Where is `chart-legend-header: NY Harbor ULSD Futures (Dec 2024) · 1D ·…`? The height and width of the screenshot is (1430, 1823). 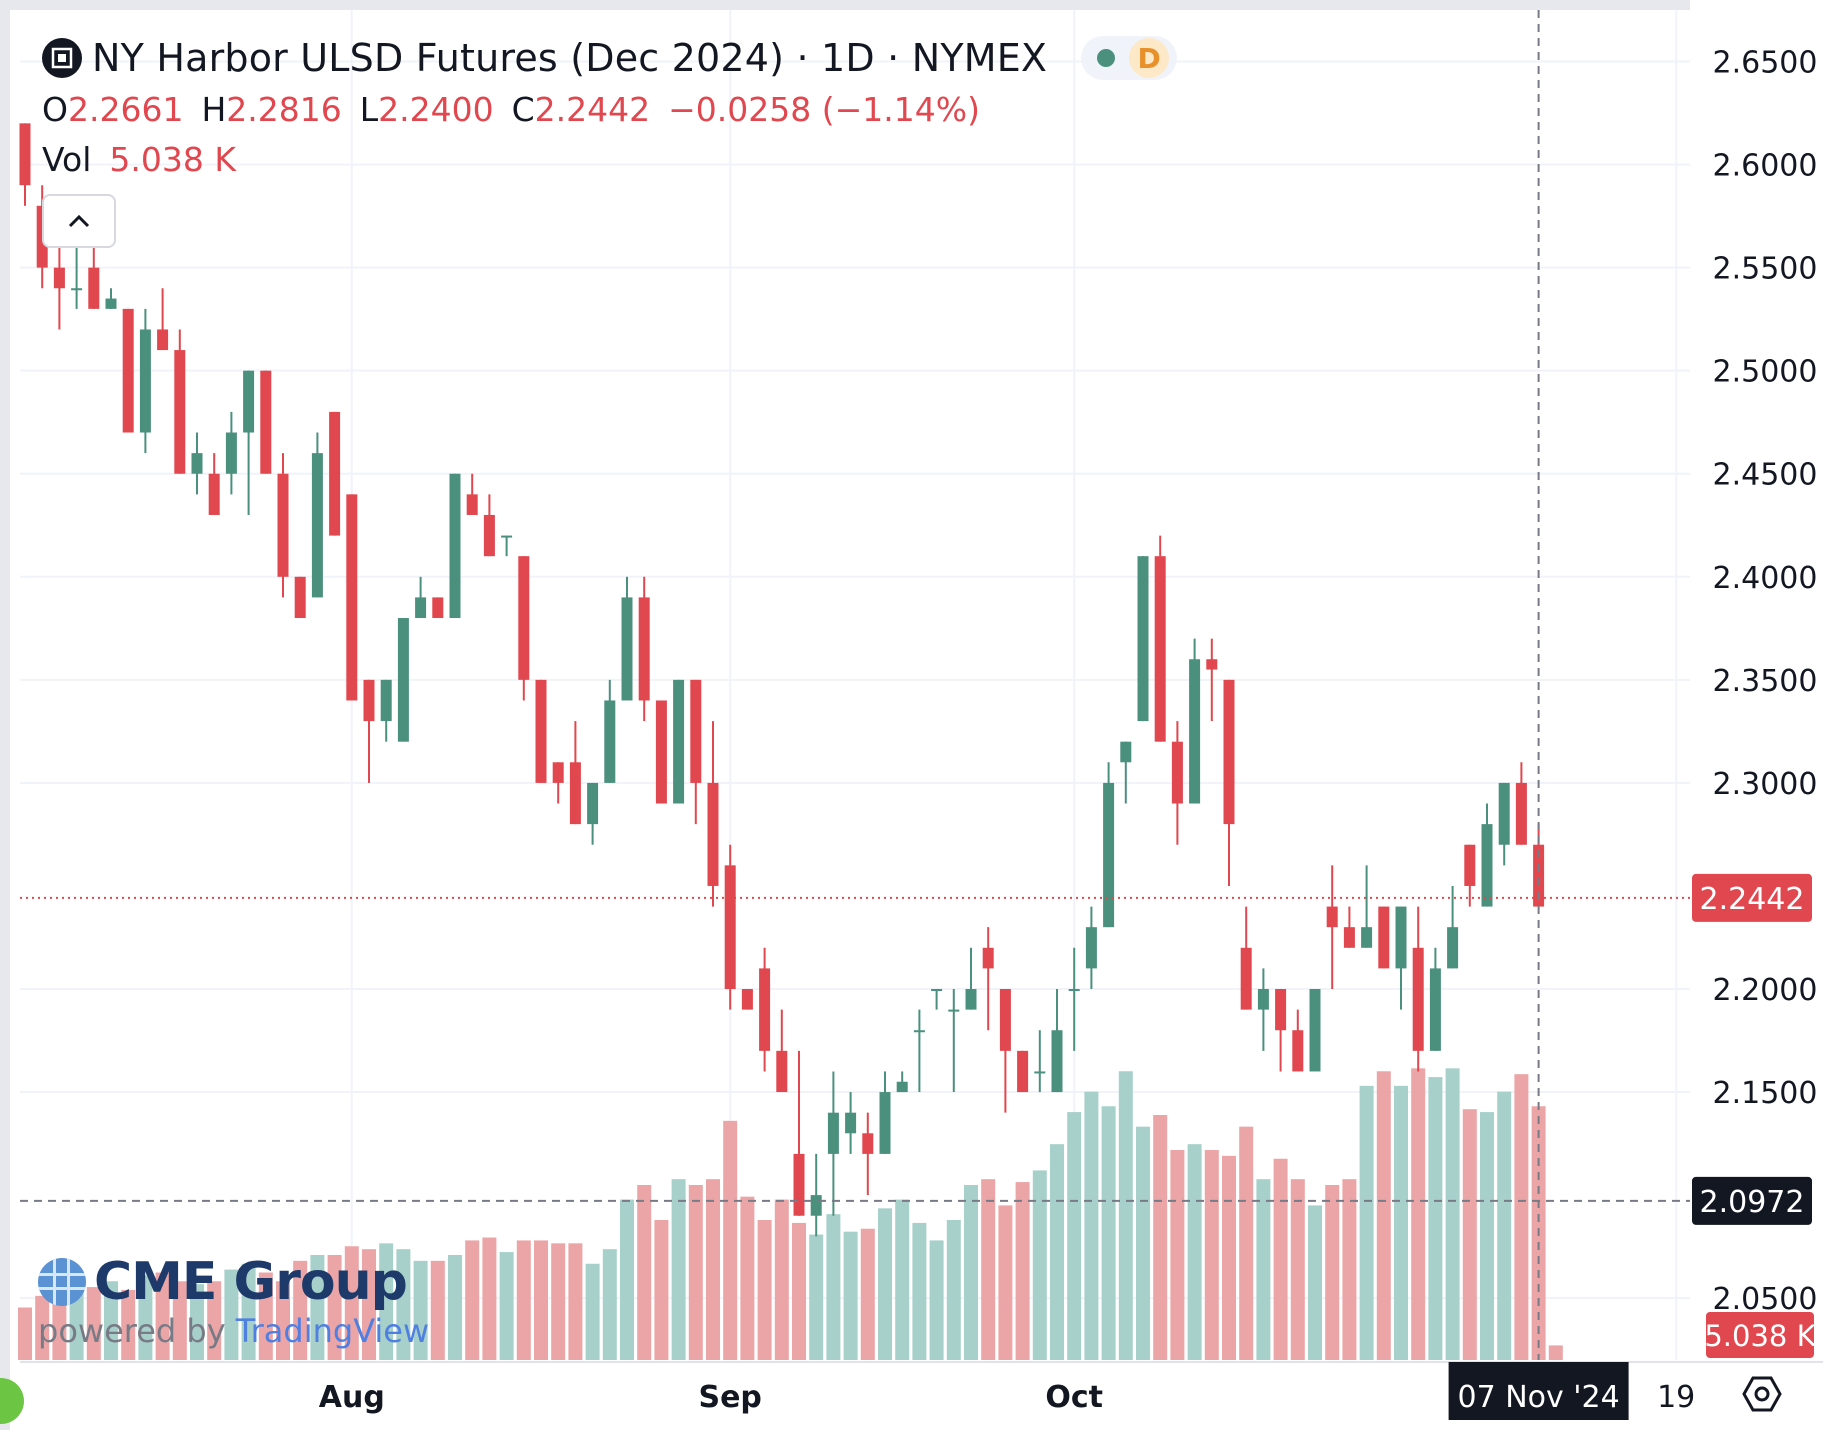 chart-legend-header: NY Harbor ULSD Futures (Dec 2024) · 1D ·… is located at coordinates (610, 58).